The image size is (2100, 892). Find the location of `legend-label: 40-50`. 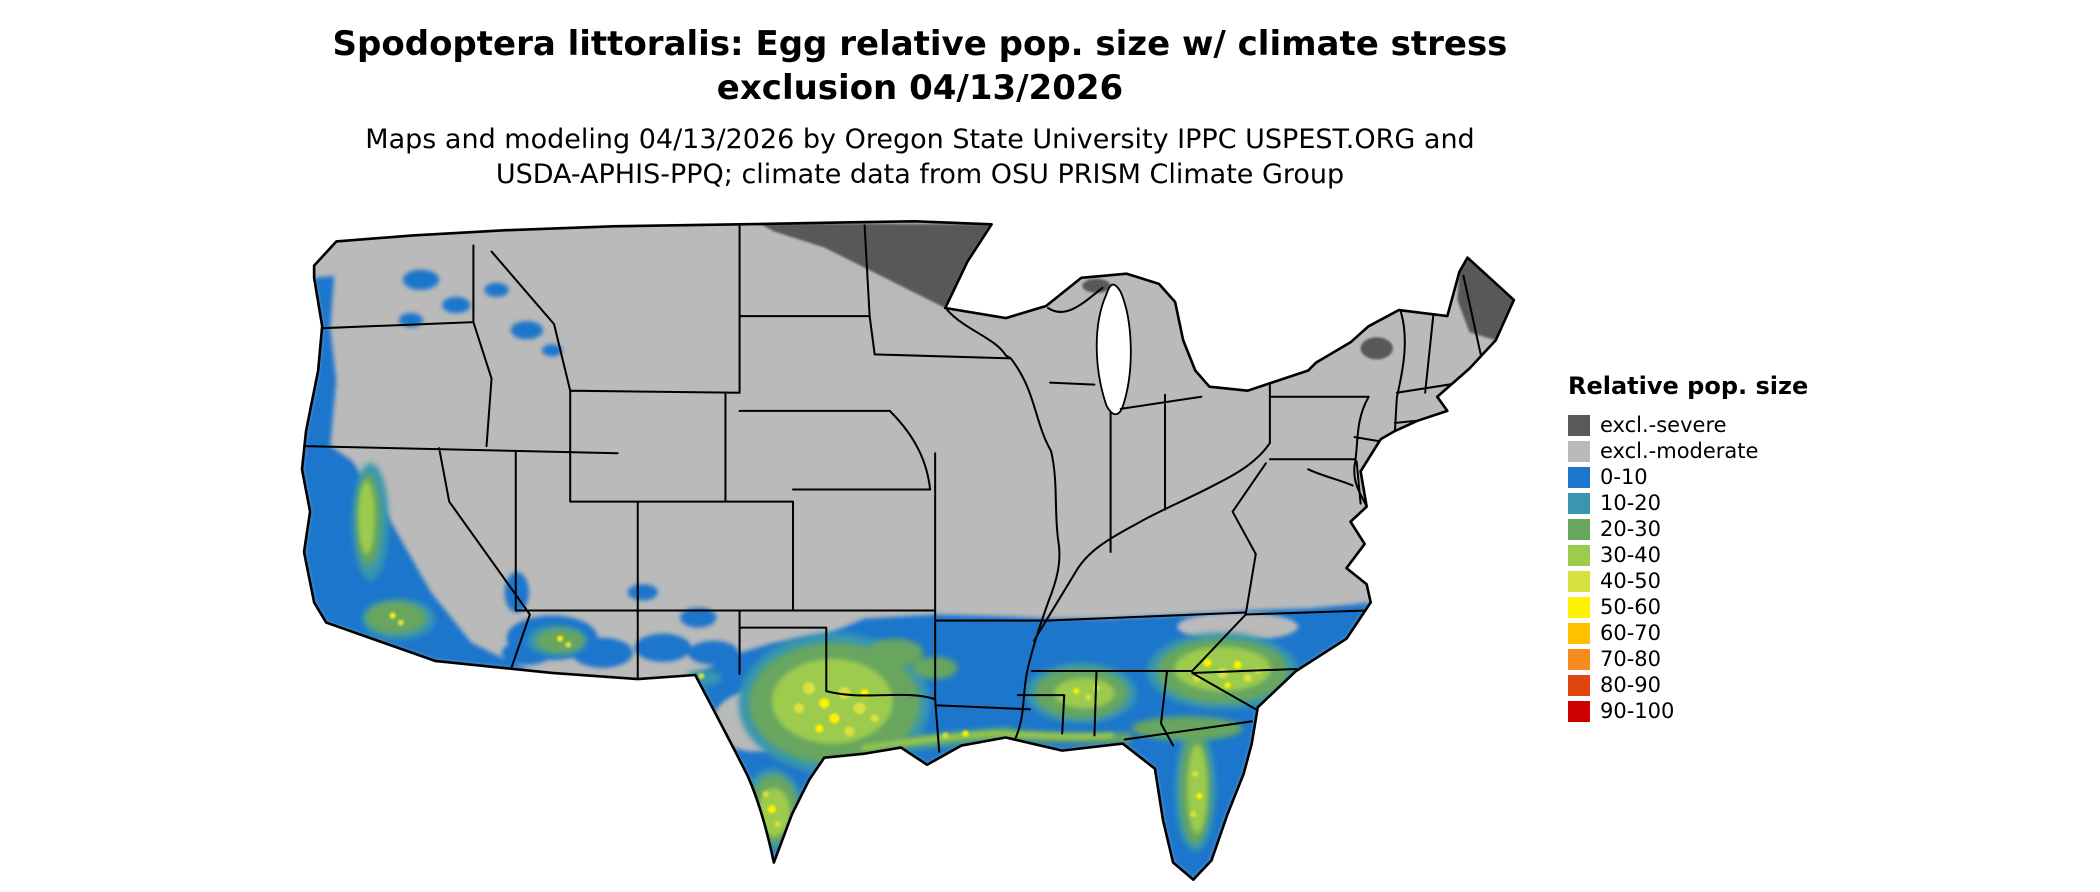

legend-label: 40-50 is located at coordinates (1631, 581).